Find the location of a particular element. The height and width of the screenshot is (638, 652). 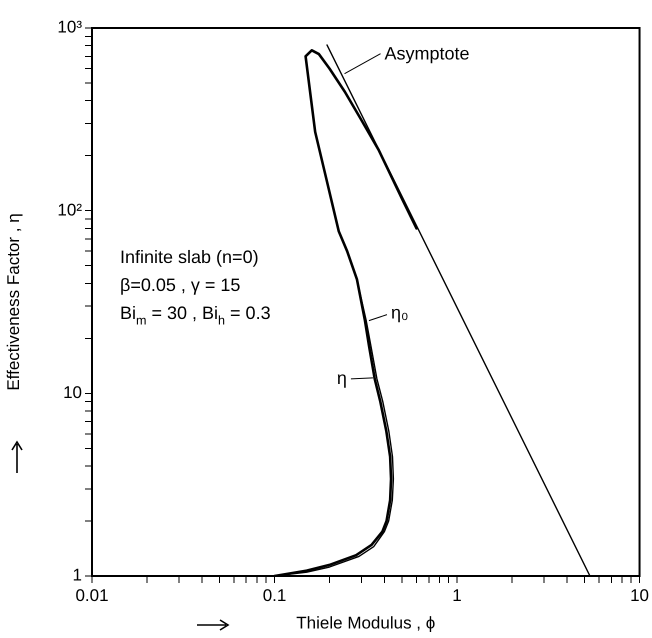

y-tick-label: 1 is located at coordinates (77, 575).